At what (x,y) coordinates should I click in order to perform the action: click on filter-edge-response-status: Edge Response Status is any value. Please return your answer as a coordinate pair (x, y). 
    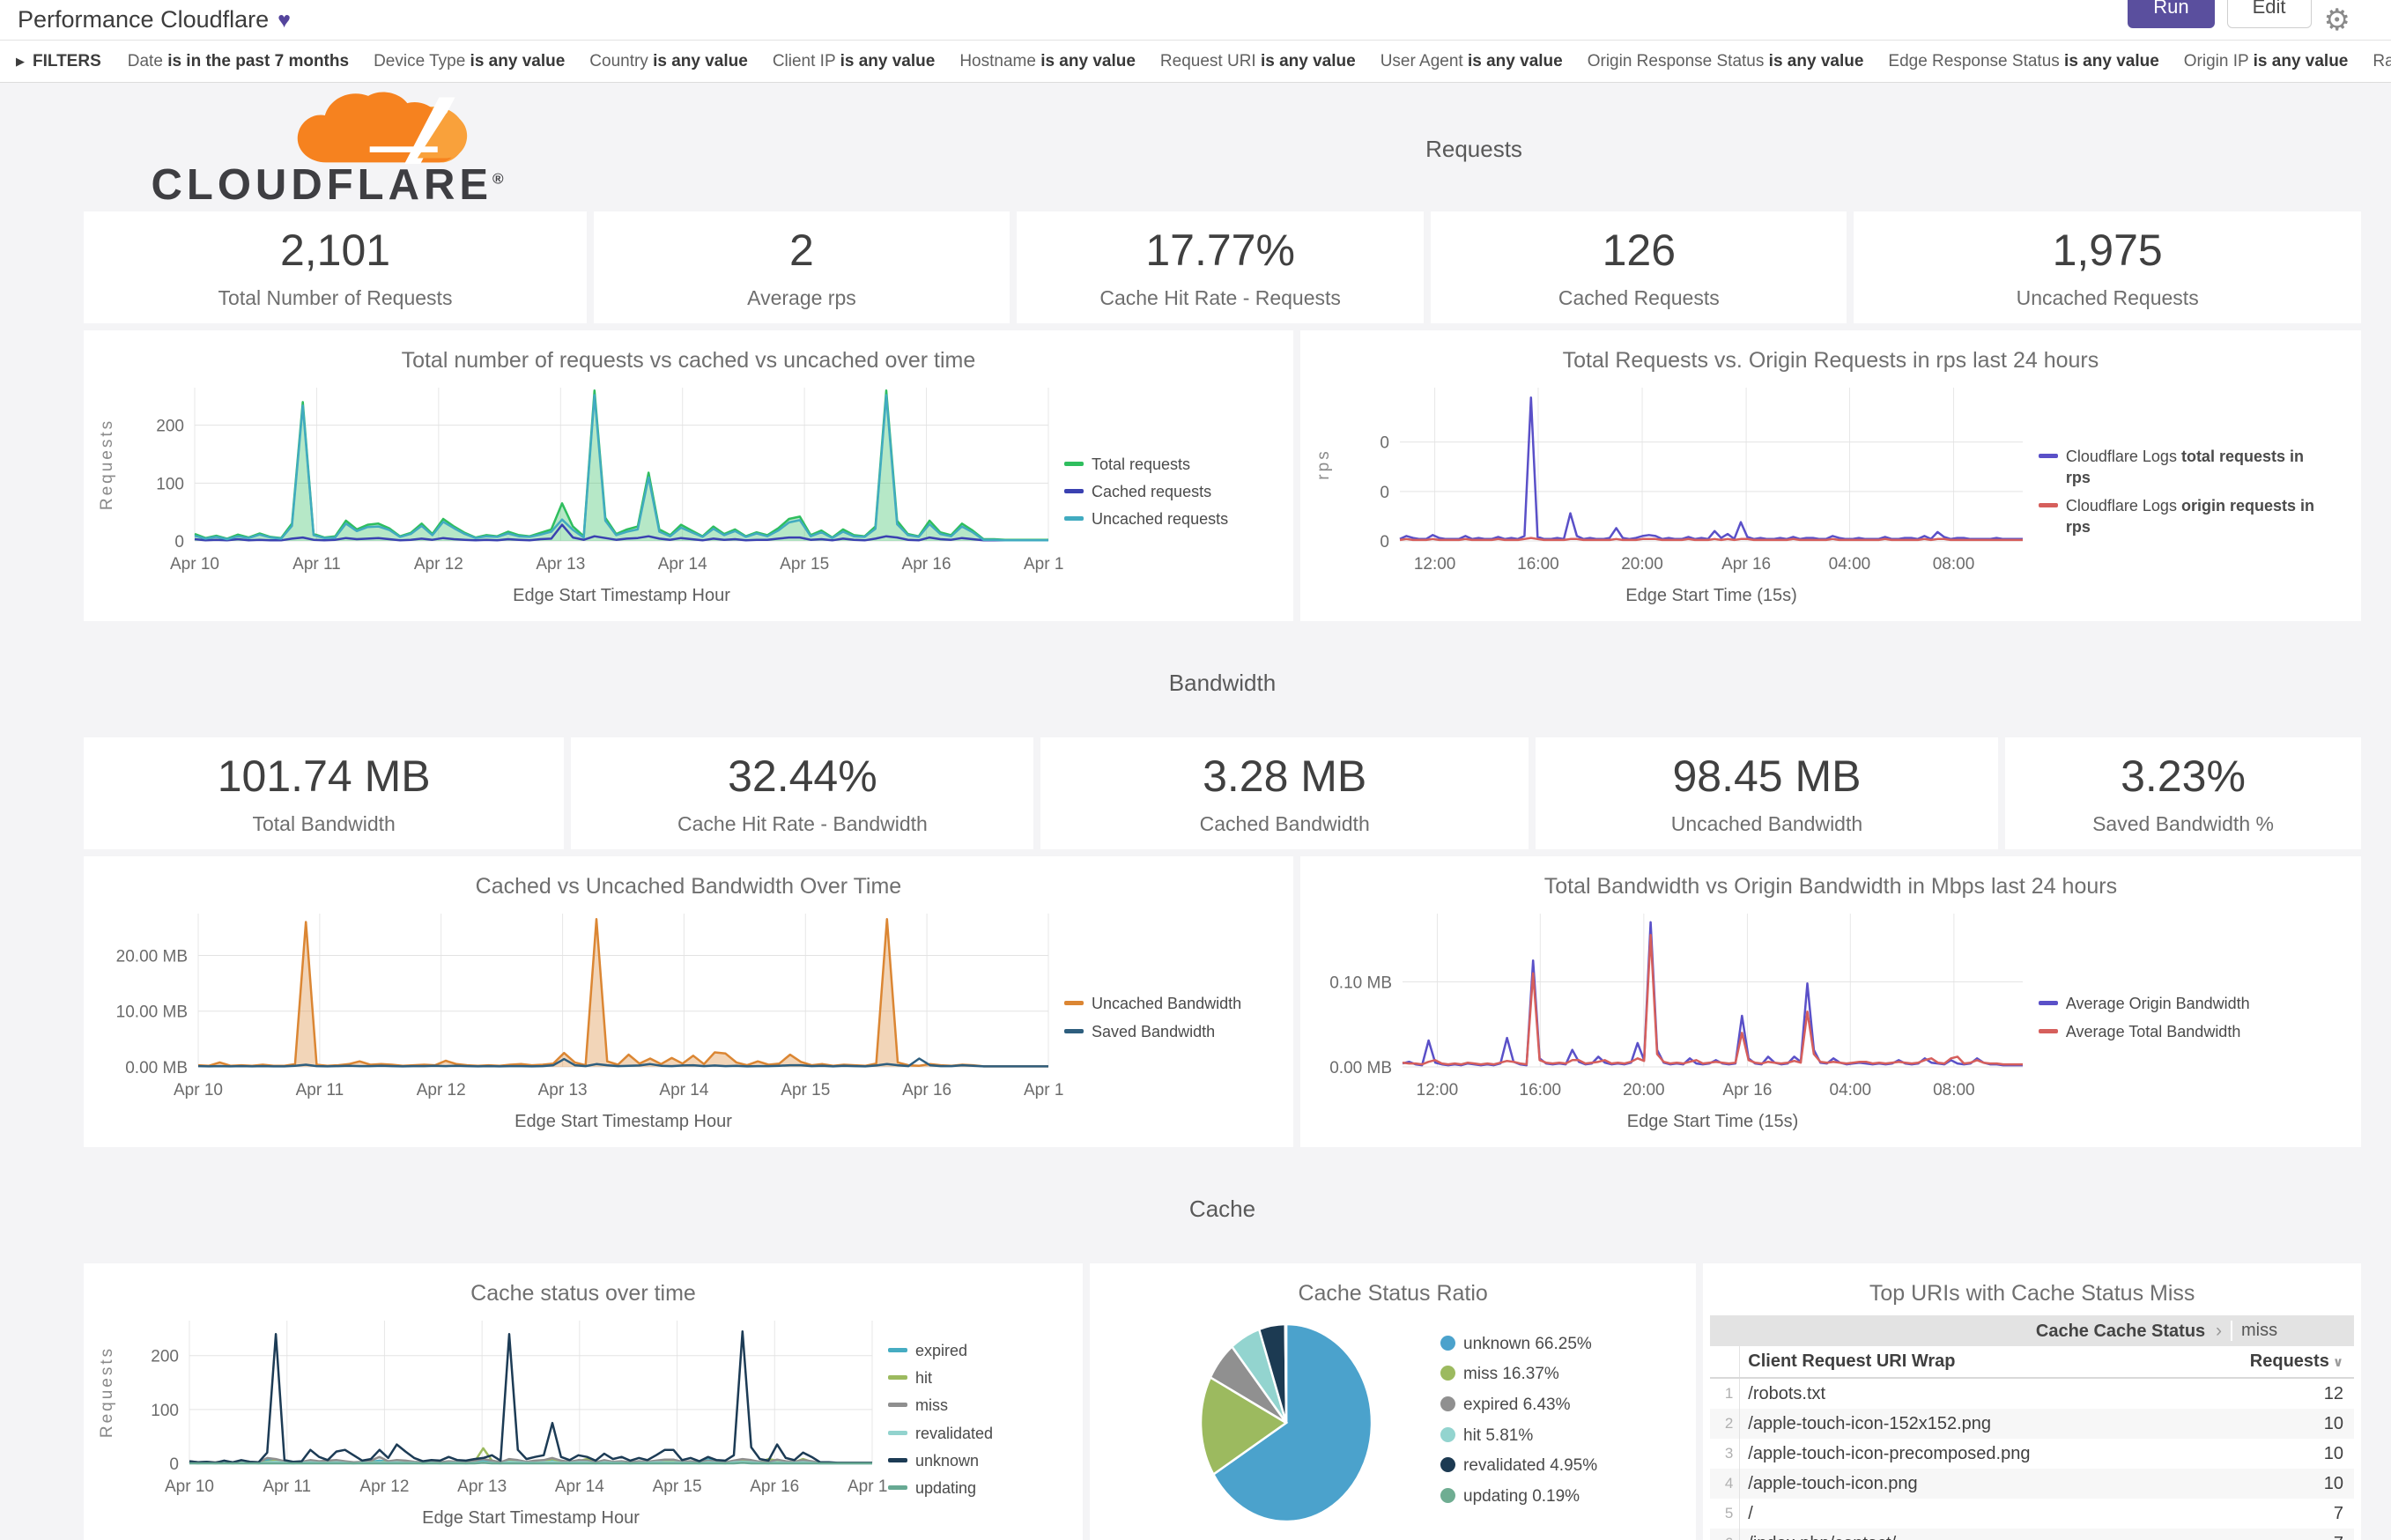
    Looking at the image, I should click on (2023, 62).